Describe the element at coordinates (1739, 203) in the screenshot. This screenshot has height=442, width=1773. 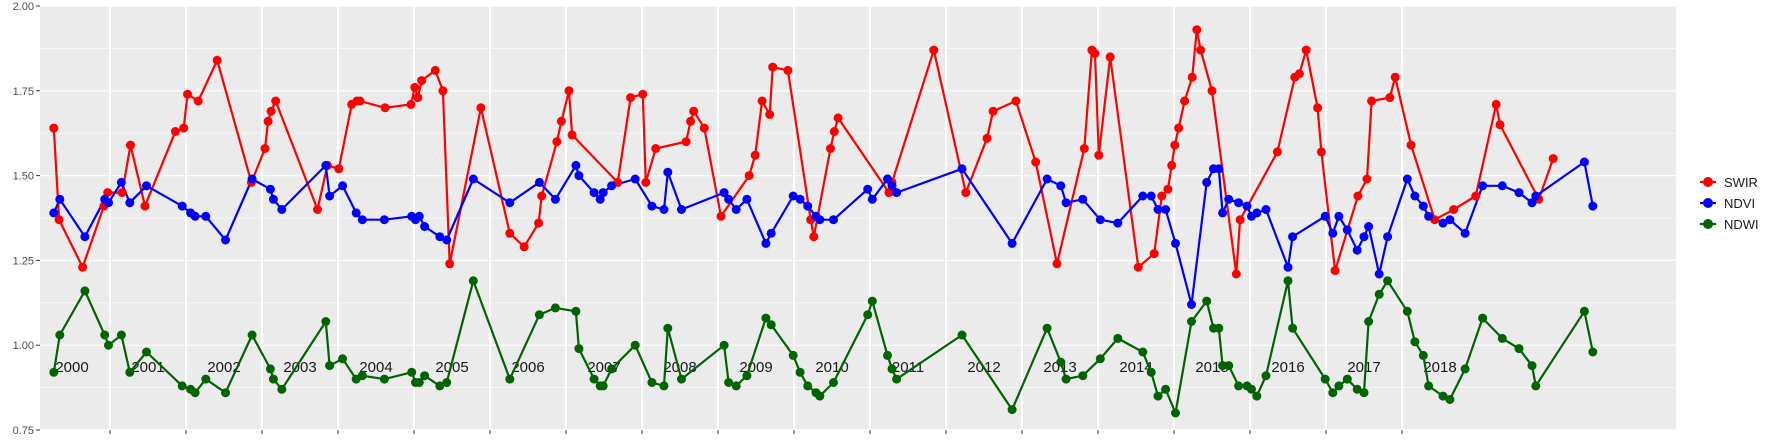
I see `legend-label-ndvi: NDVI` at that location.